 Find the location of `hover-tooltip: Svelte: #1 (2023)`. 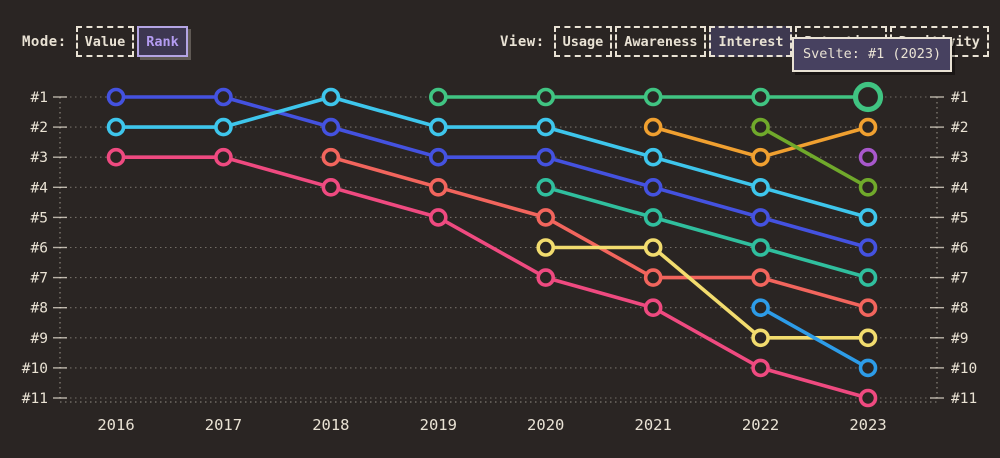

hover-tooltip: Svelte: #1 (2023) is located at coordinates (872, 54).